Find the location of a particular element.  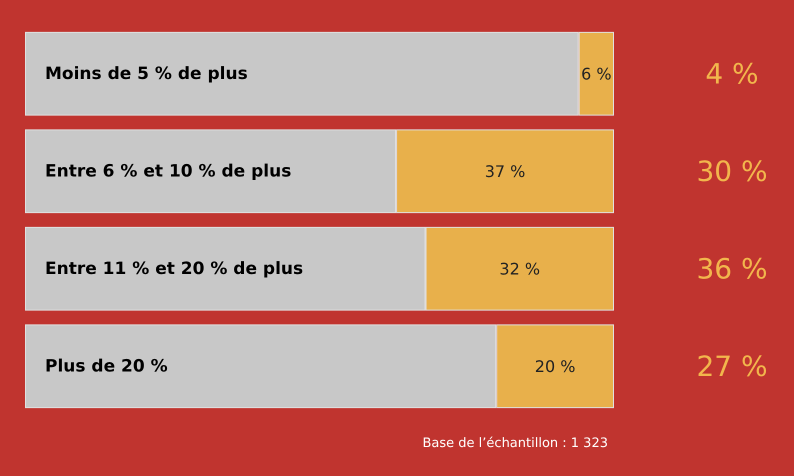

text: Base de l’échantillon : 1 323 is located at coordinates (515, 443).